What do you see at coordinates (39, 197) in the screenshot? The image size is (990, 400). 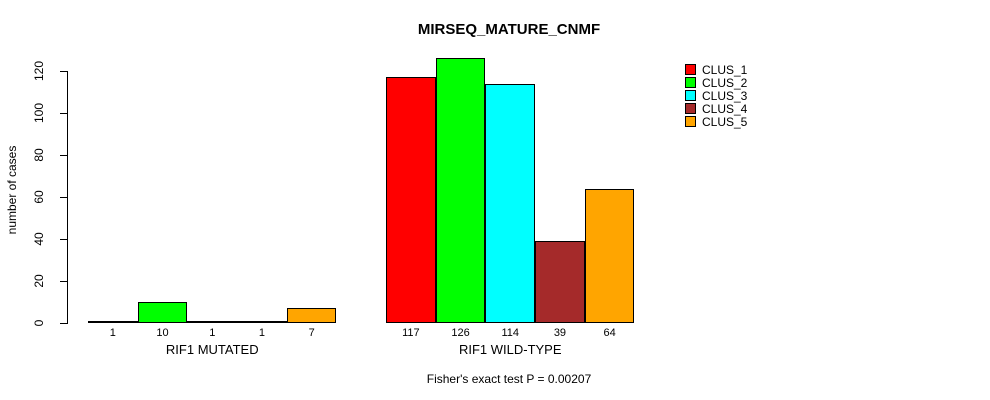 I see `y-tick-label: 60` at bounding box center [39, 197].